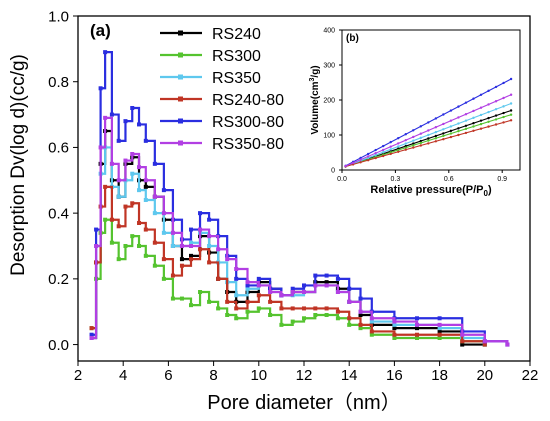 The height and width of the screenshot is (421, 550). What do you see at coordinates (248, 100) in the screenshot?
I see `legend-label: RS240-80` at bounding box center [248, 100].